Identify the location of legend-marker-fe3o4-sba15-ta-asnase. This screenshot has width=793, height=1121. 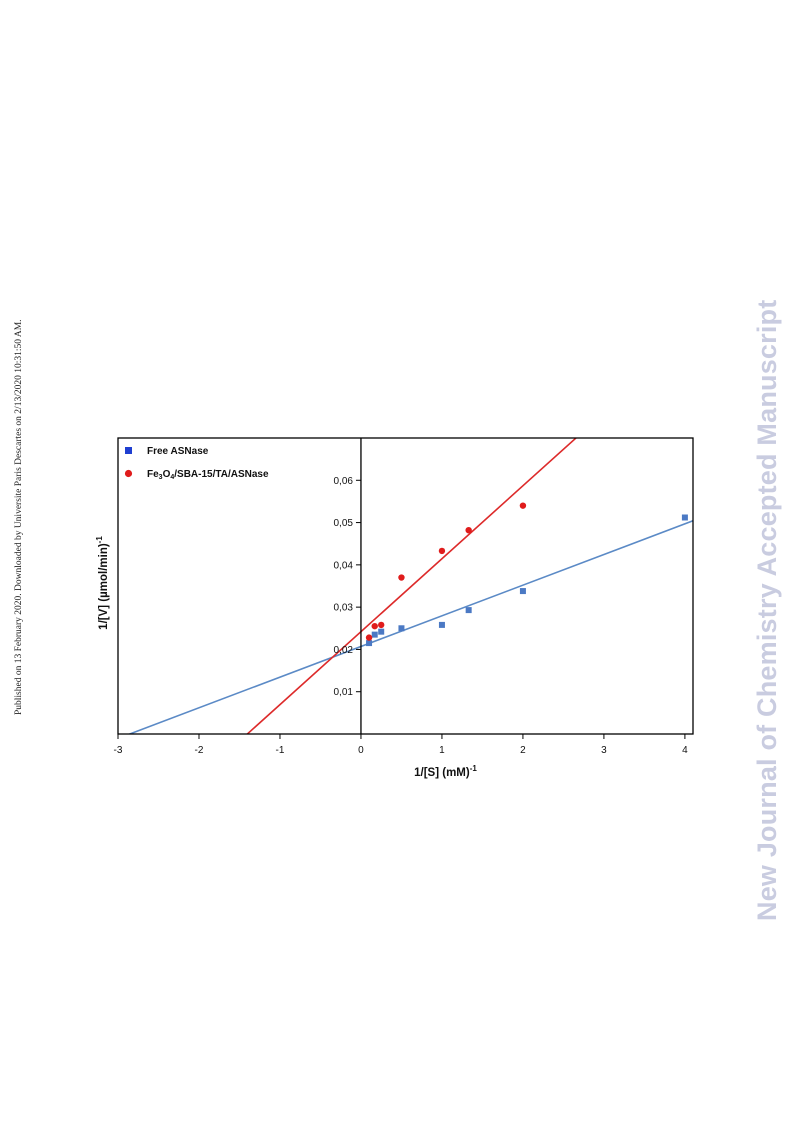
(128, 473).